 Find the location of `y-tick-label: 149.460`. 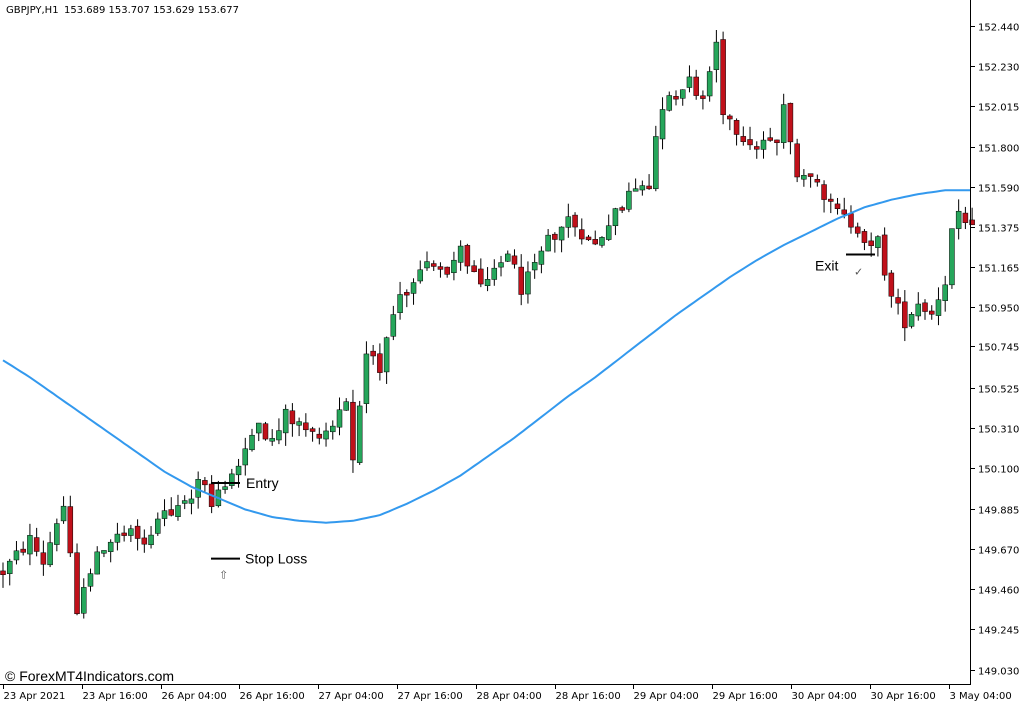

y-tick-label: 149.460 is located at coordinates (998, 591).